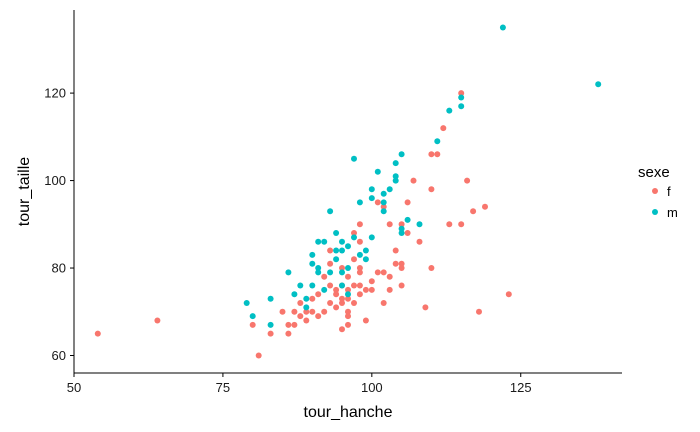  What do you see at coordinates (372, 387) in the screenshot?
I see `x-tick-label: 100` at bounding box center [372, 387].